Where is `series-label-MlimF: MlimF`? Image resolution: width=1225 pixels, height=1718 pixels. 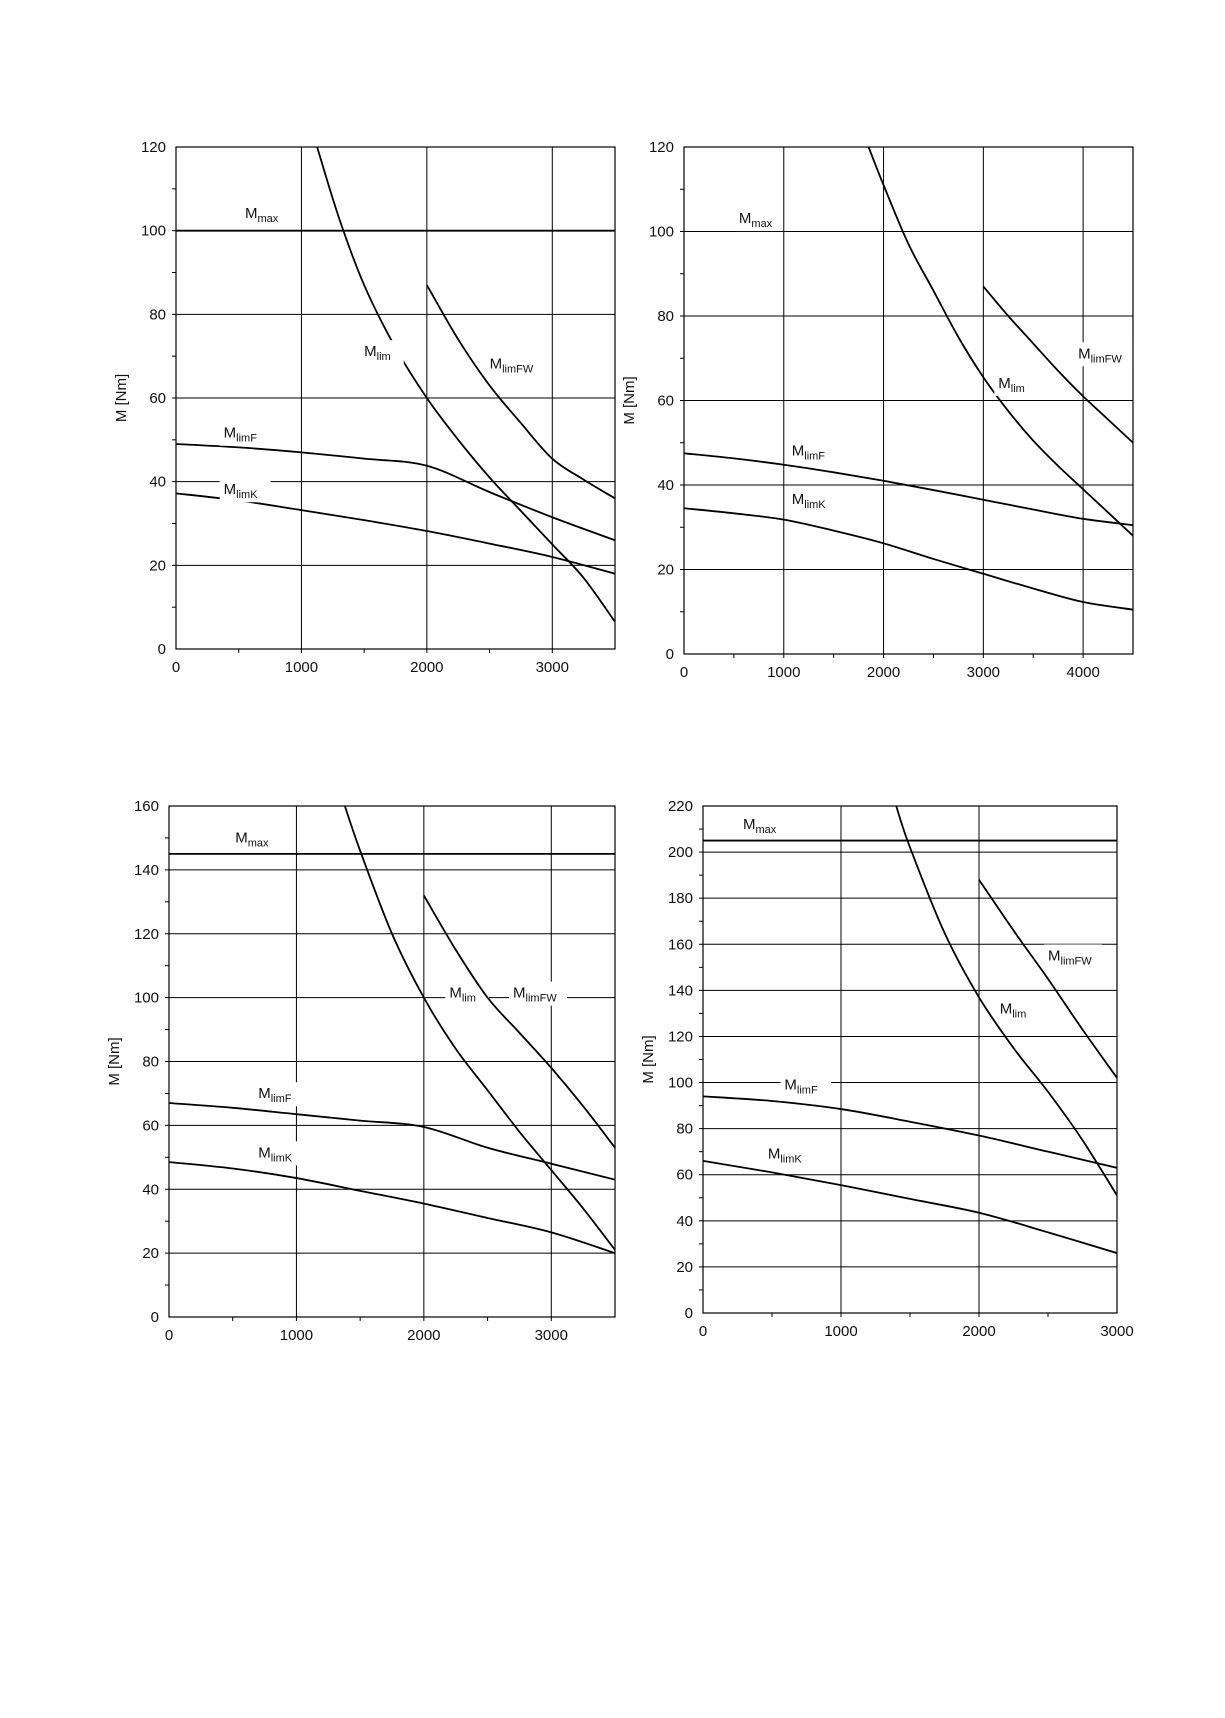 series-label-MlimF: MlimF is located at coordinates (801, 1086).